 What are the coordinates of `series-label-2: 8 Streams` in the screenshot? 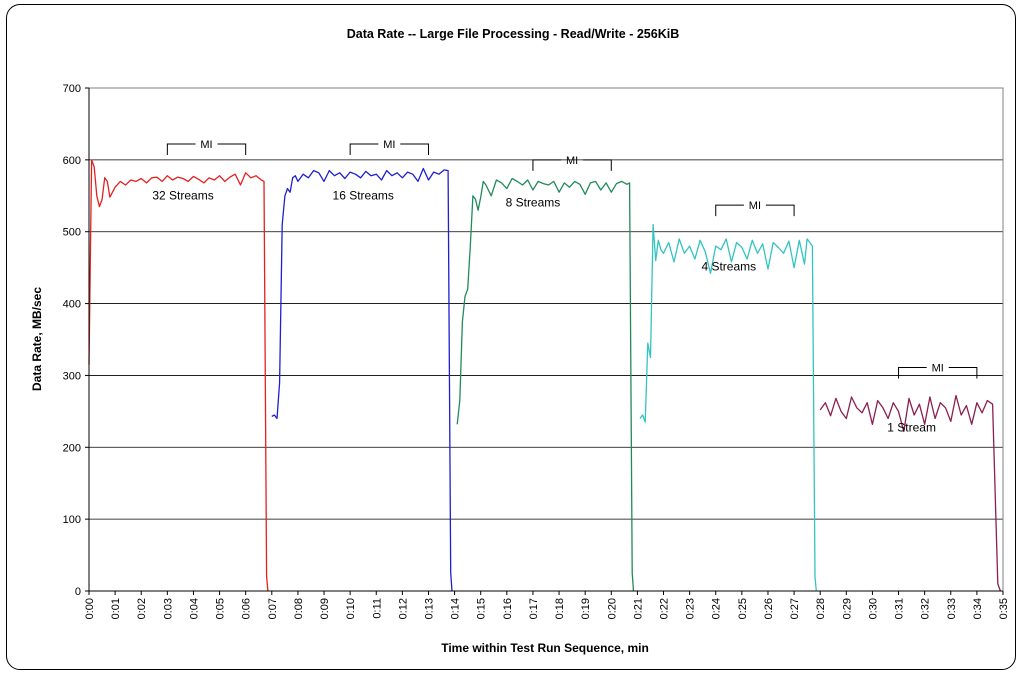 It's located at (533, 203).